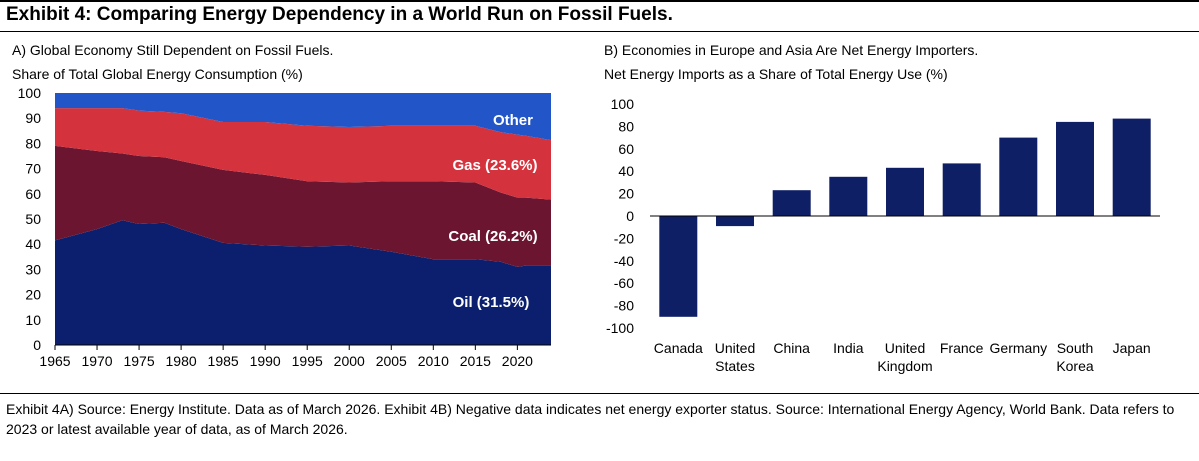 The height and width of the screenshot is (461, 1199). I want to click on panel-a-xtick: 2010, so click(433, 361).